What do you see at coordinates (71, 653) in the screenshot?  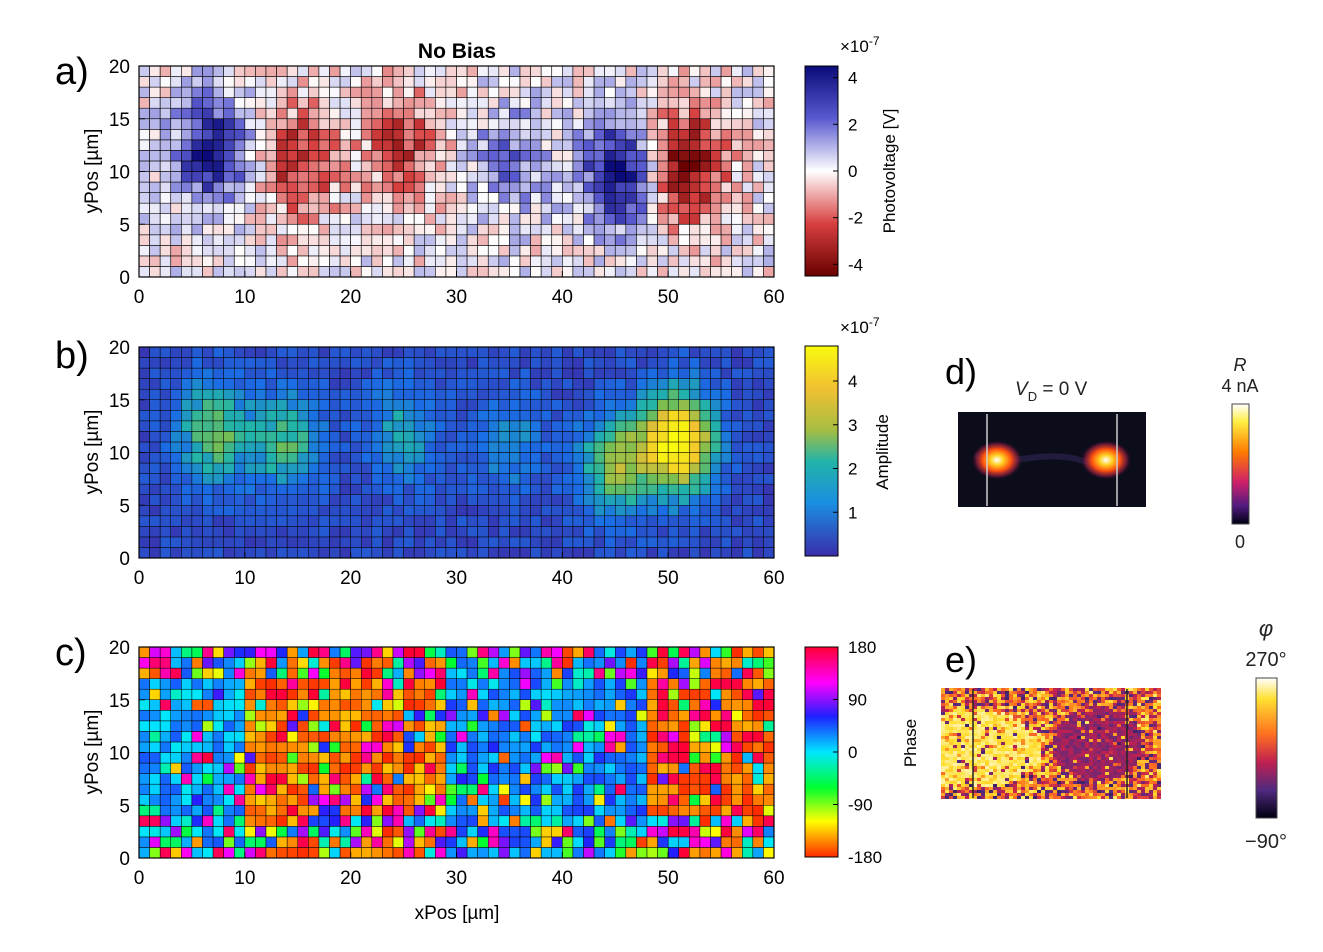 I see `panel-c-label: c)` at bounding box center [71, 653].